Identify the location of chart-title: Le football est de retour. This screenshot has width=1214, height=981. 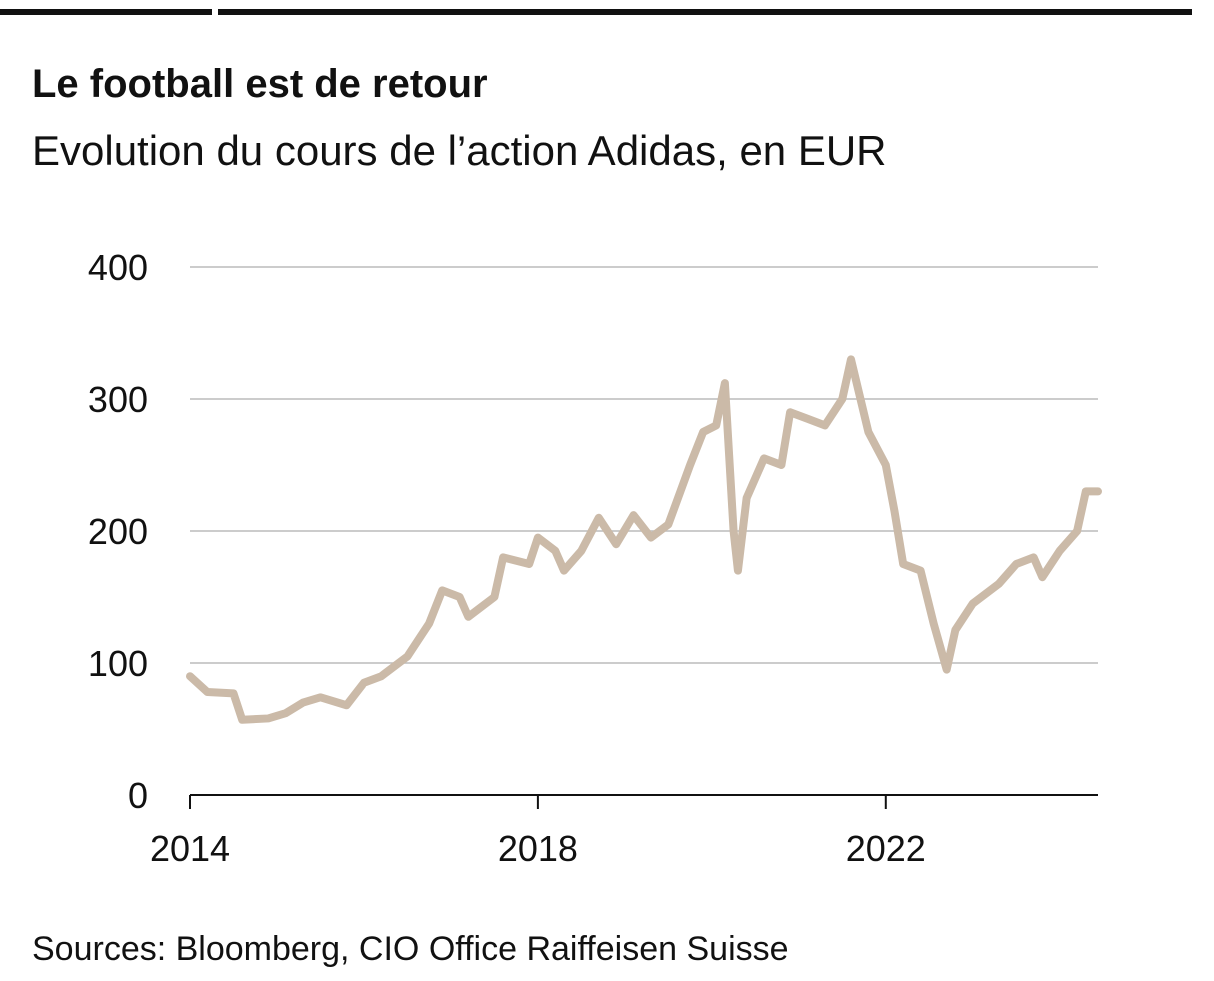
(260, 84).